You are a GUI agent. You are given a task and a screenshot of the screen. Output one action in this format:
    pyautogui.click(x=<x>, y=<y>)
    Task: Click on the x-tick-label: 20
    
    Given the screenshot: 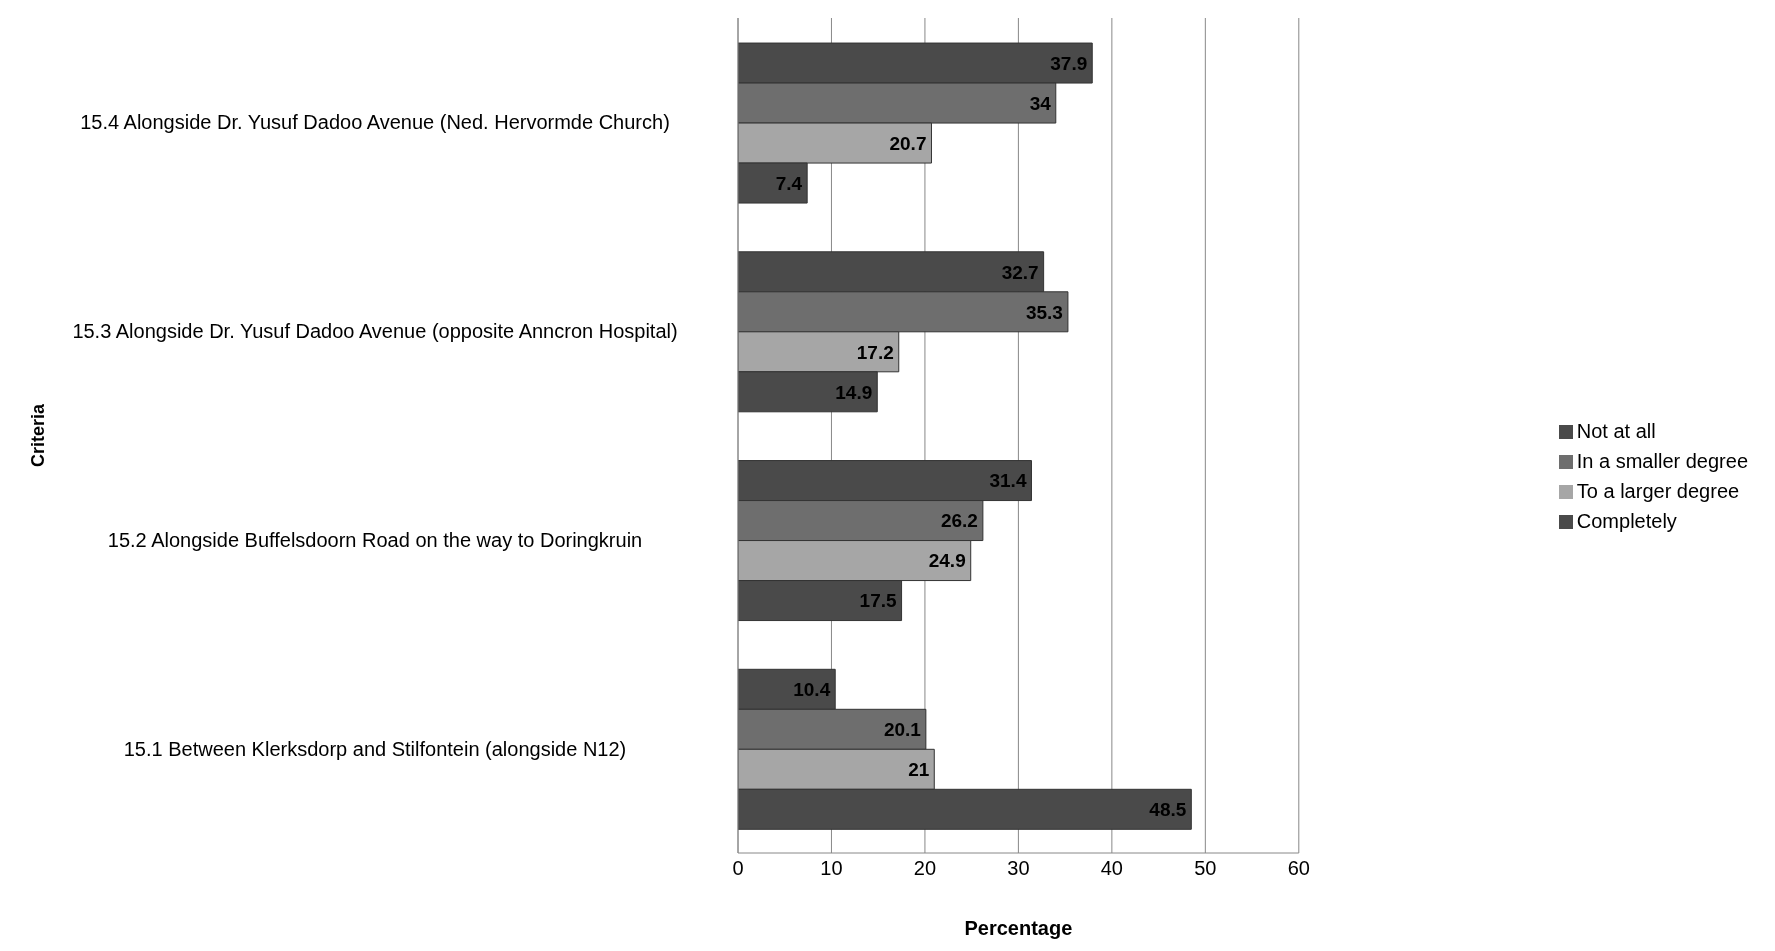 What is the action you would take?
    pyautogui.click(x=925, y=868)
    